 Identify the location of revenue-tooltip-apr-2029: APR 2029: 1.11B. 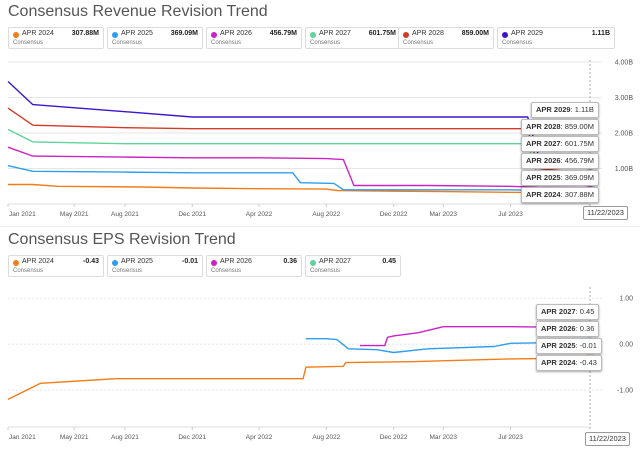
(565, 110).